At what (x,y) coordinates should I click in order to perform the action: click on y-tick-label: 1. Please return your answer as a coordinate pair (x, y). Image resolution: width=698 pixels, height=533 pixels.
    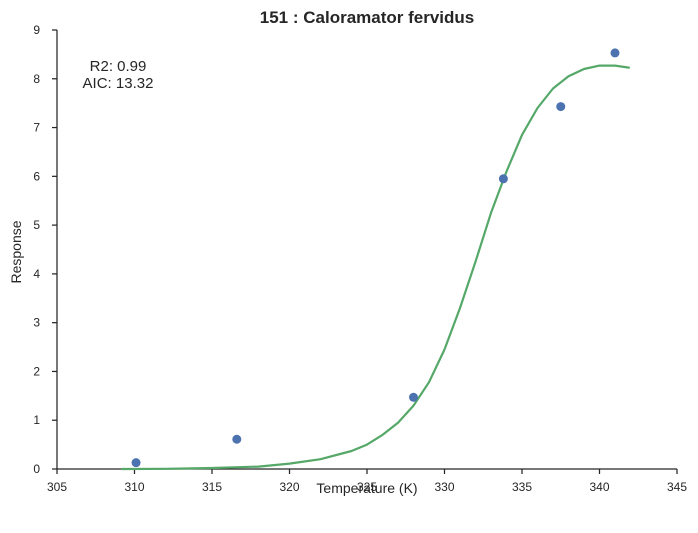
    Looking at the image, I should click on (36, 420).